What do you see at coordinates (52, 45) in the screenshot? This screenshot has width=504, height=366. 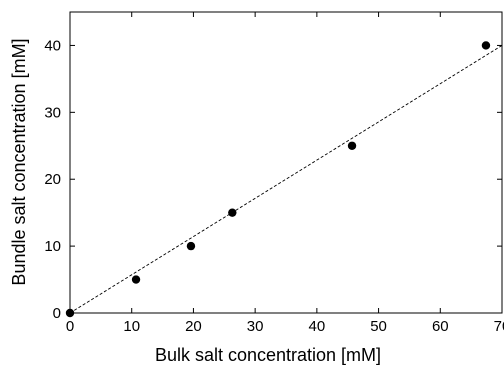 I see `y-tick-label: 40` at bounding box center [52, 45].